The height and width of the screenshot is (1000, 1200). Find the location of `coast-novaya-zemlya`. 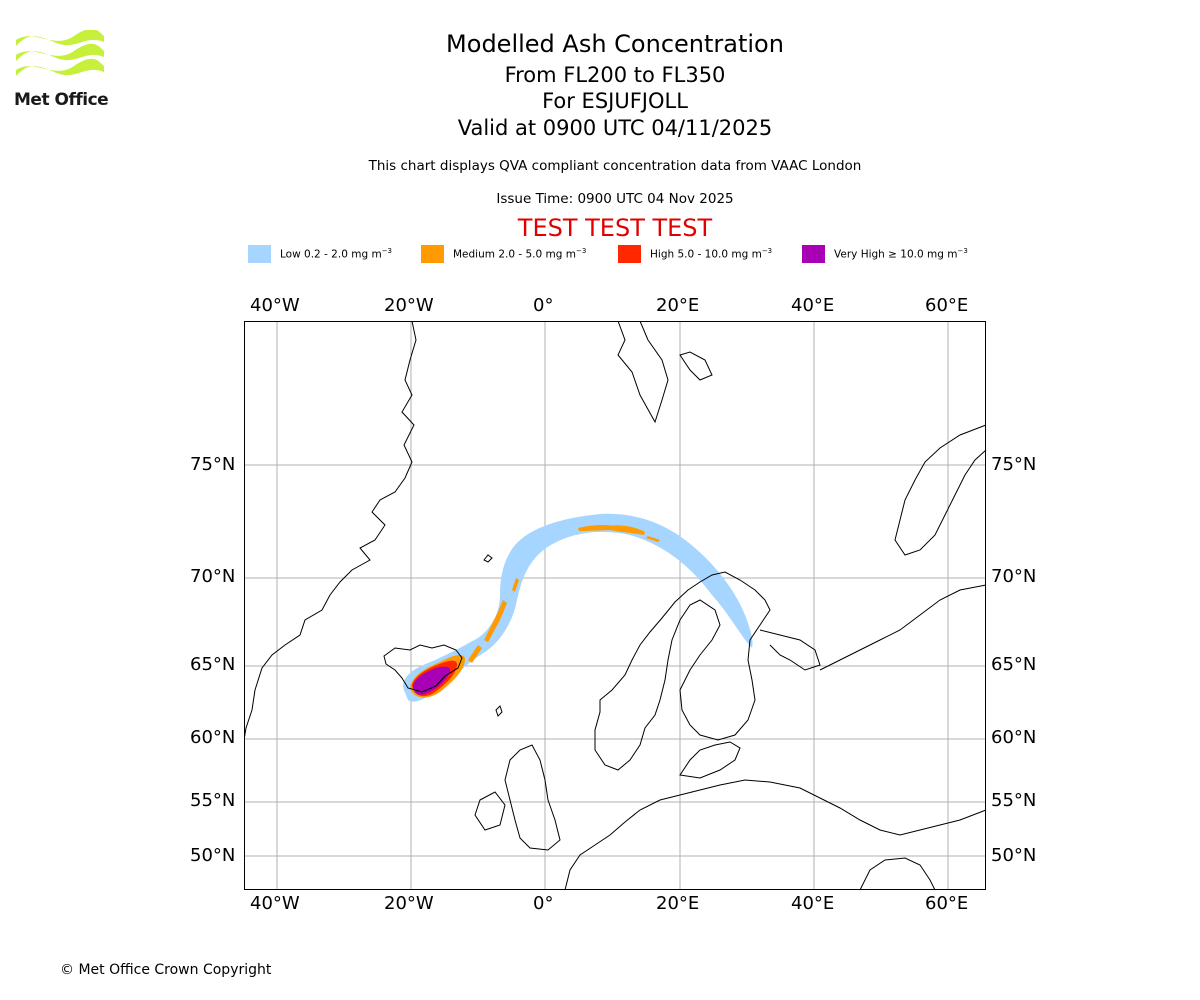

coast-novaya-zemlya is located at coordinates (940, 490).